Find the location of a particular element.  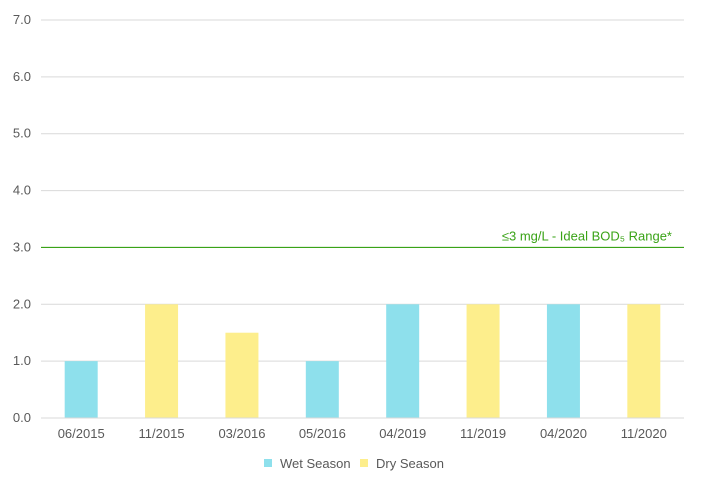

legend-label-wet-season: Wet Season is located at coordinates (315, 463).